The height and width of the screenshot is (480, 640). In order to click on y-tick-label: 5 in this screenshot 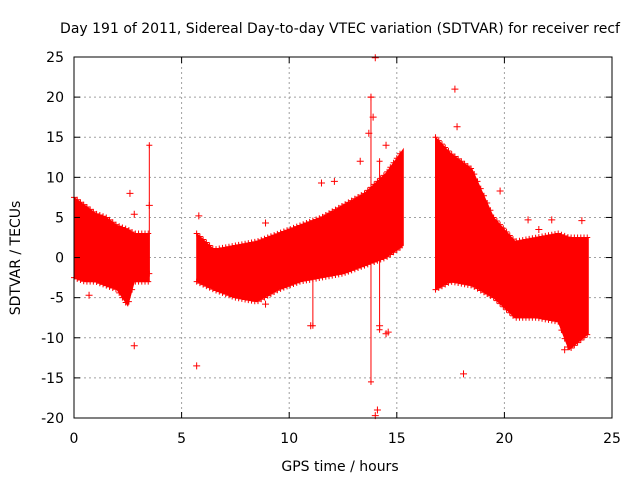, I will do `click(59, 218)`.